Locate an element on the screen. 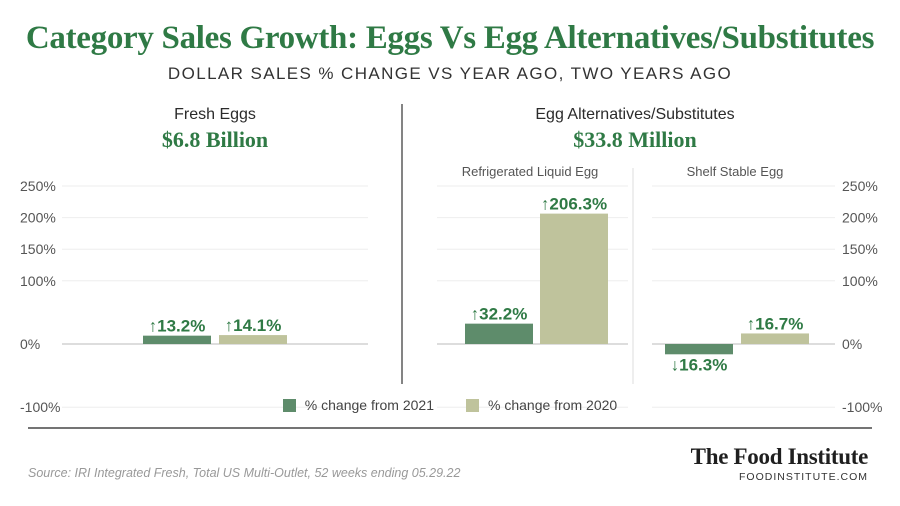 The height and width of the screenshot is (506, 900). legend: % change from 2021 % change from 2020 is located at coordinates (450, 405).